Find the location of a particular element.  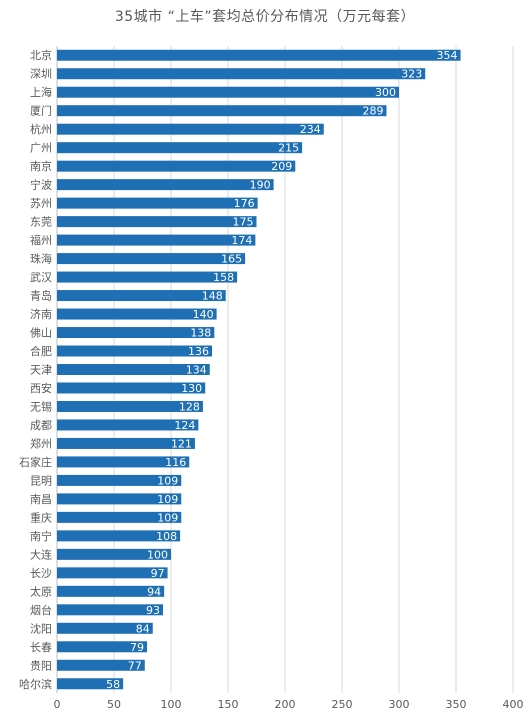

x-tick-label: 0 is located at coordinates (57, 704).